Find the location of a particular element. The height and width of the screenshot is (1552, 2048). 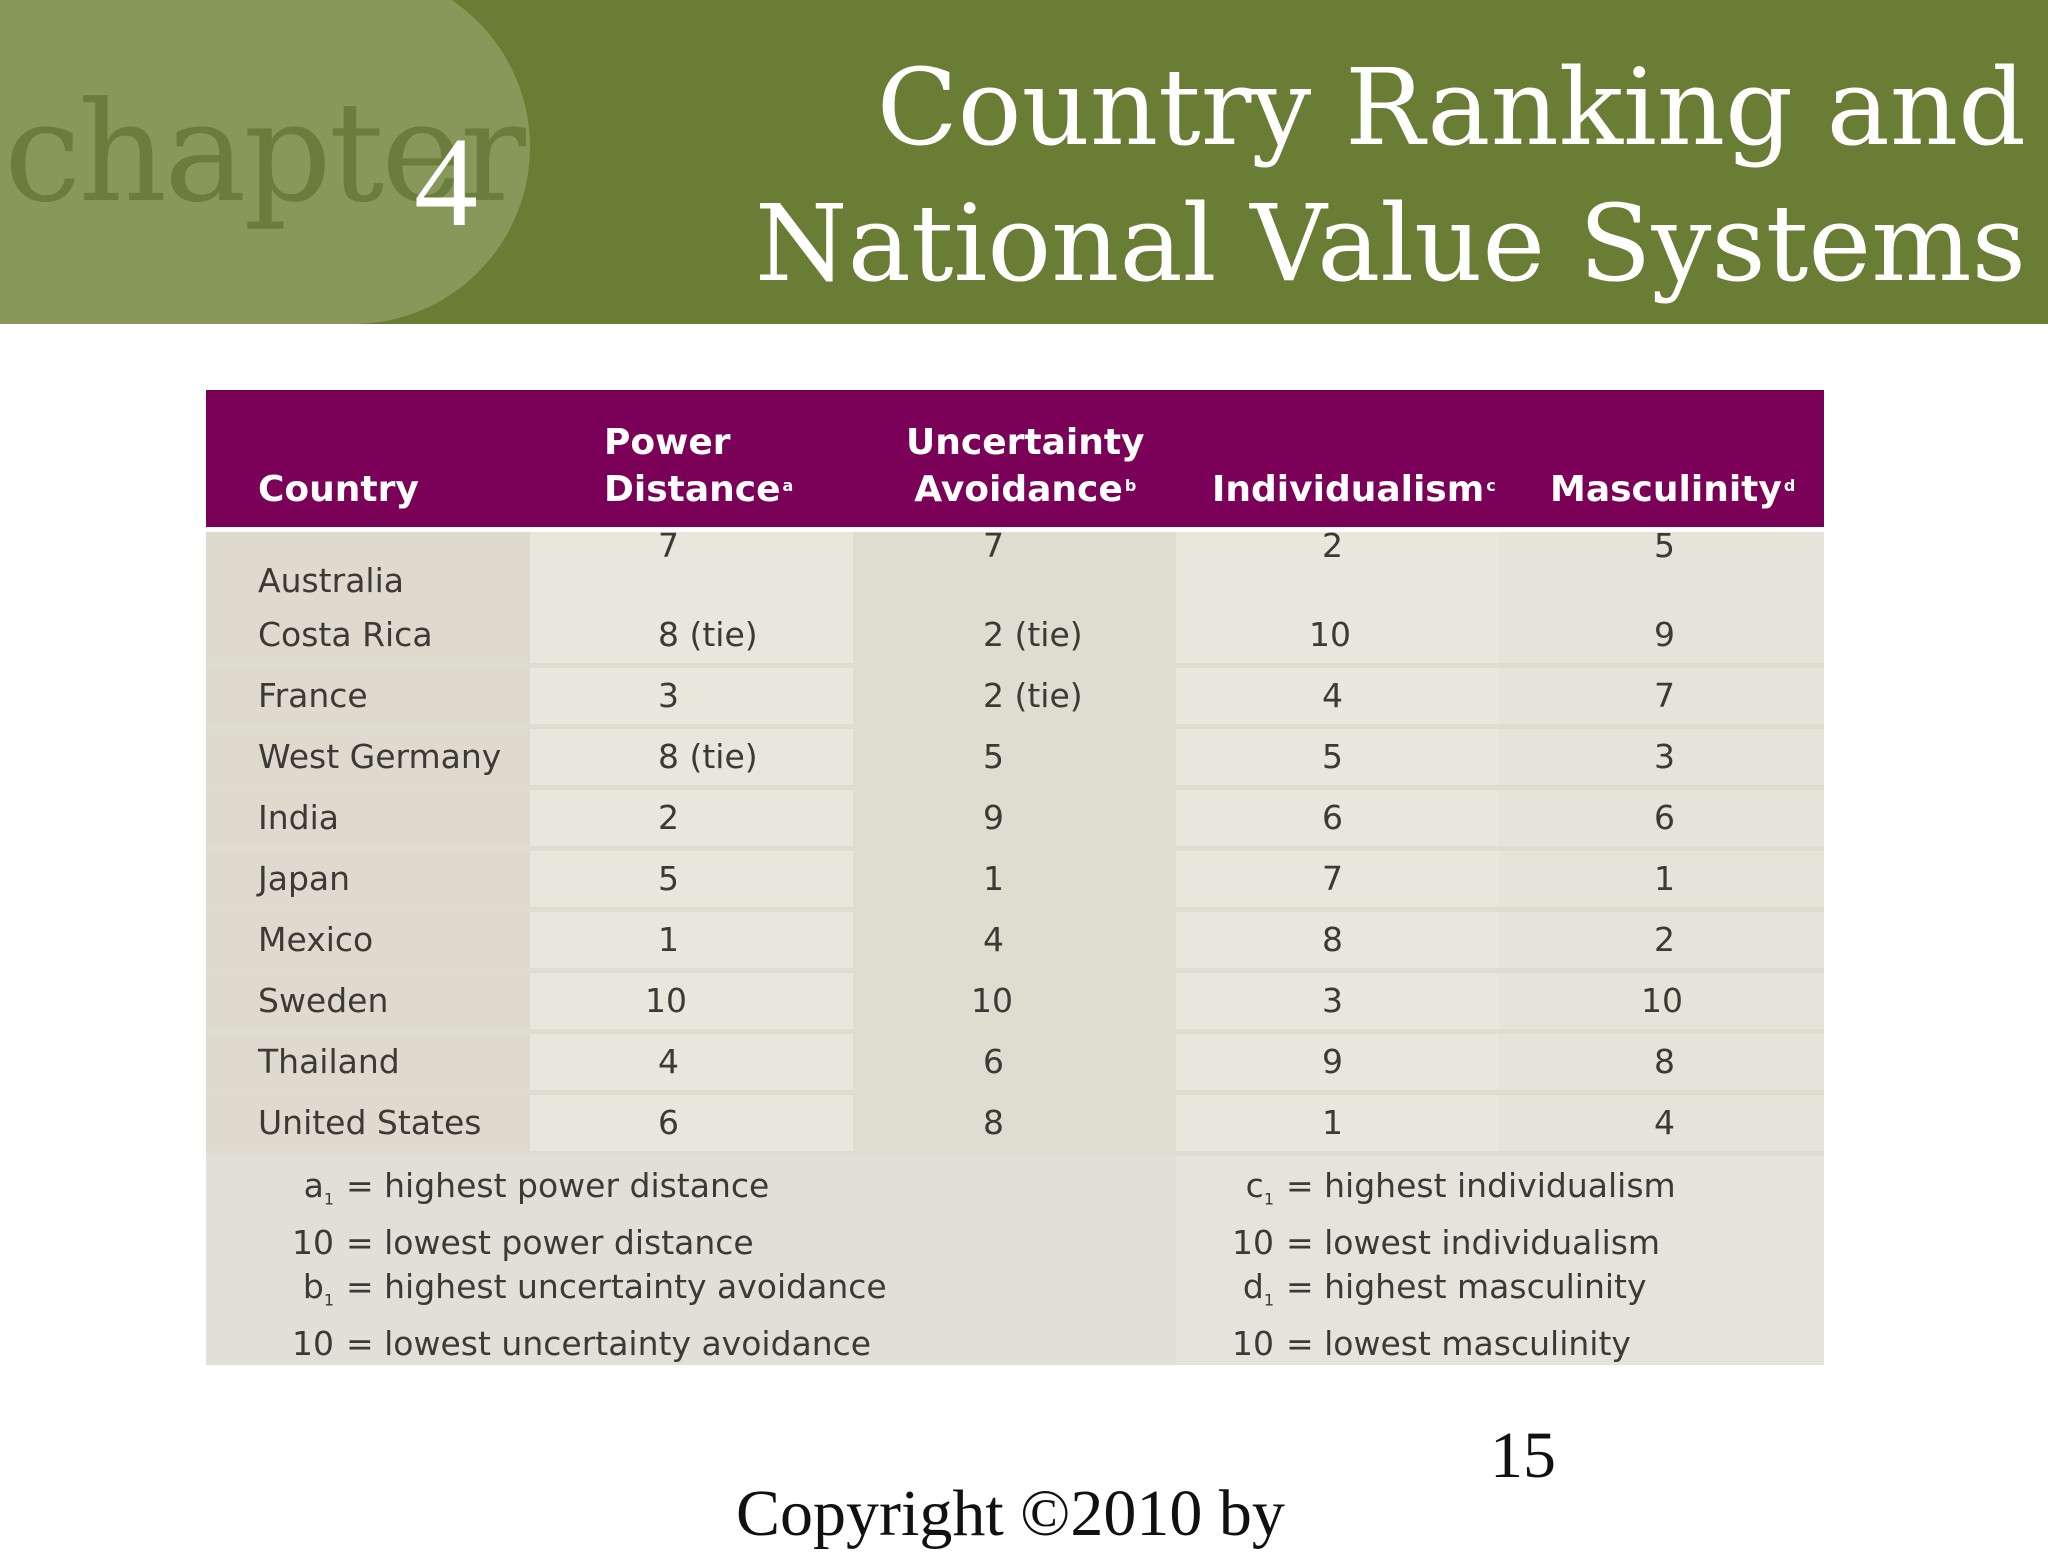

header-ind-sup: c is located at coordinates (1491, 485).